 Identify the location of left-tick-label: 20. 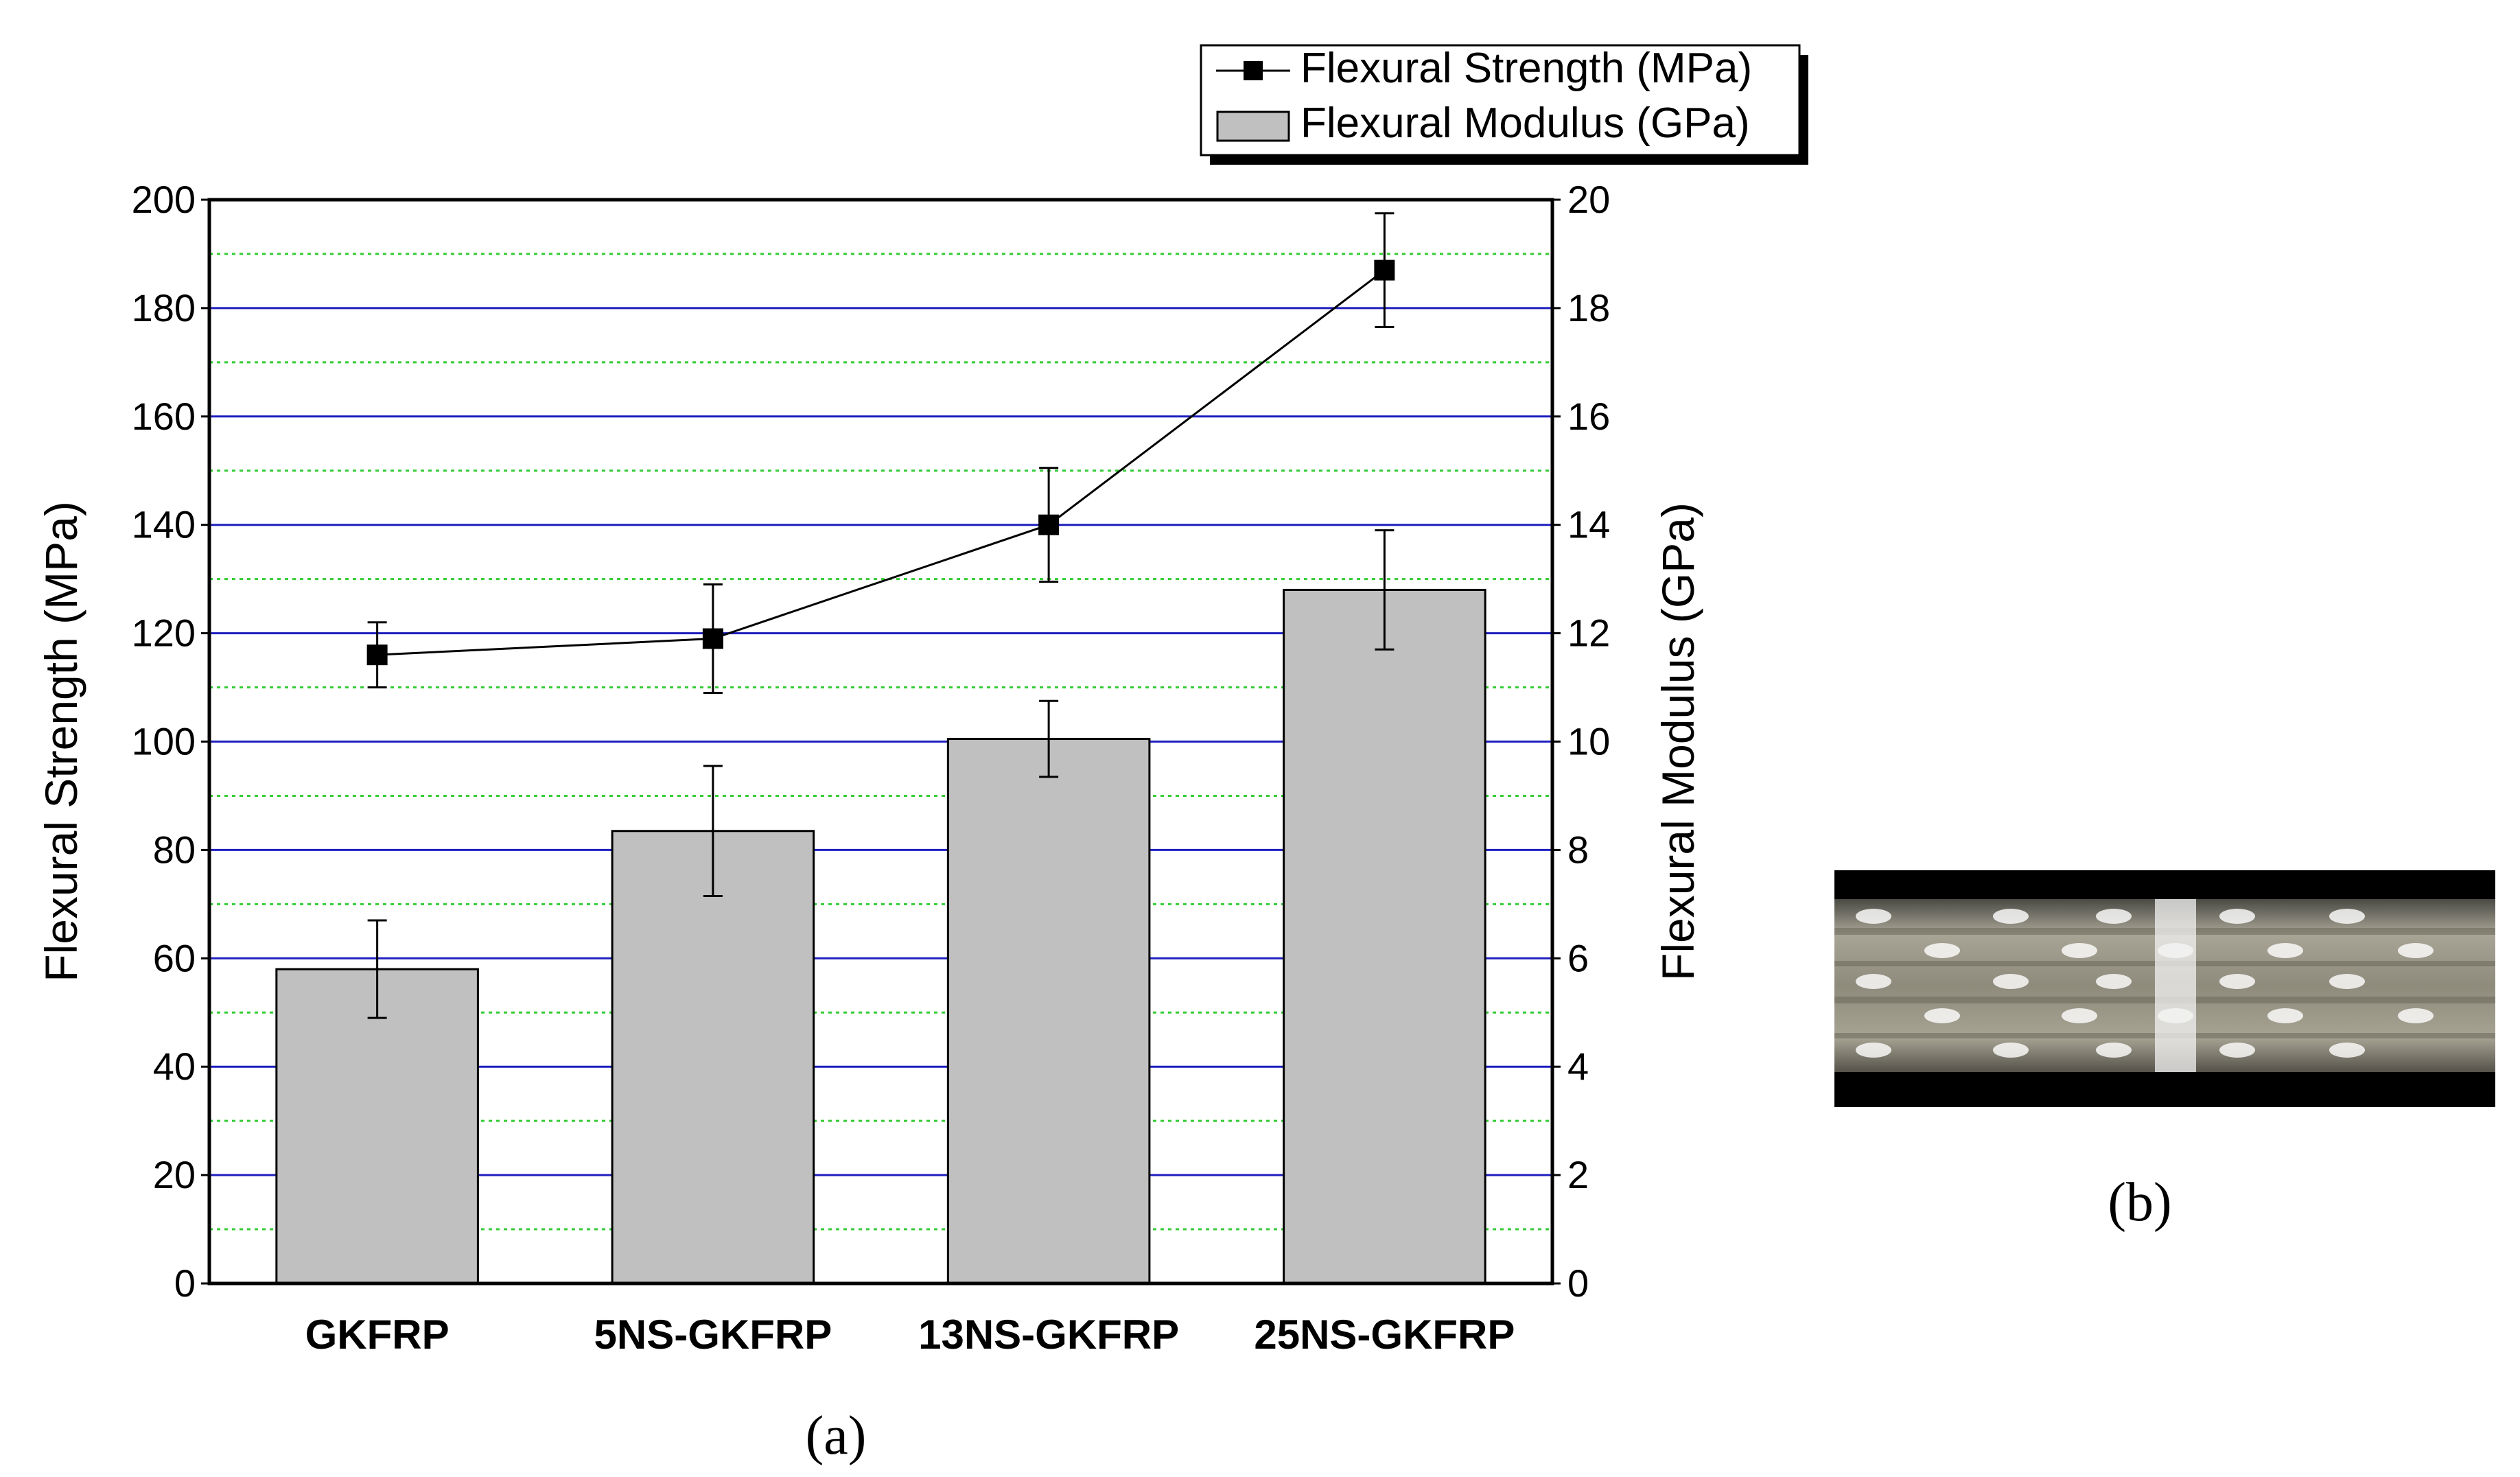
(174, 1175).